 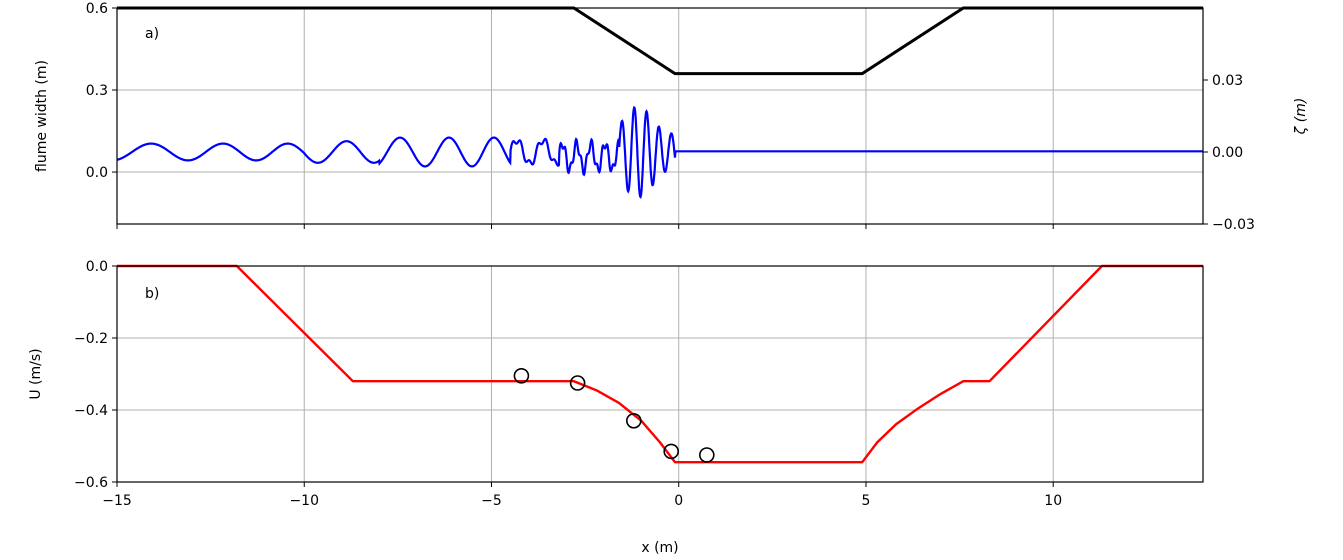 What do you see at coordinates (659, 152) in the screenshot?
I see `surface-elevation-line` at bounding box center [659, 152].